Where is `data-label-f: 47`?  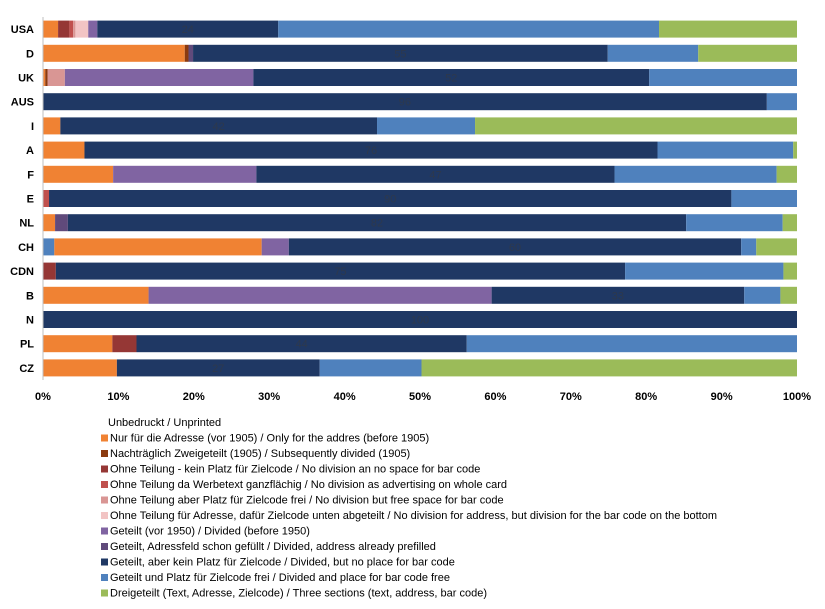
data-label-f: 47 is located at coordinates (435, 175).